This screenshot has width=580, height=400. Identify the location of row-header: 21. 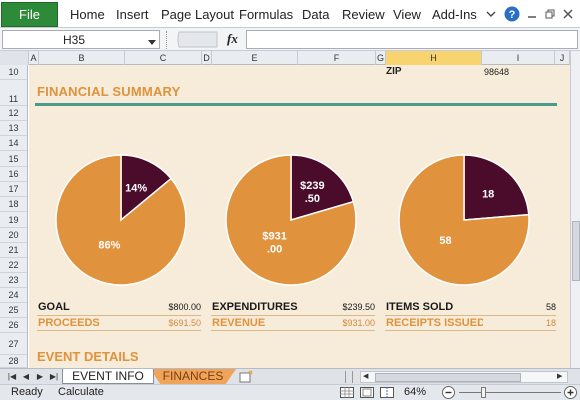
(13, 250).